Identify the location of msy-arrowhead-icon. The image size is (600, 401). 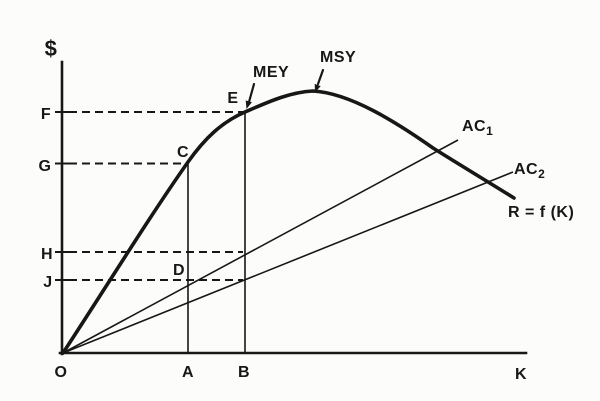
(317, 88).